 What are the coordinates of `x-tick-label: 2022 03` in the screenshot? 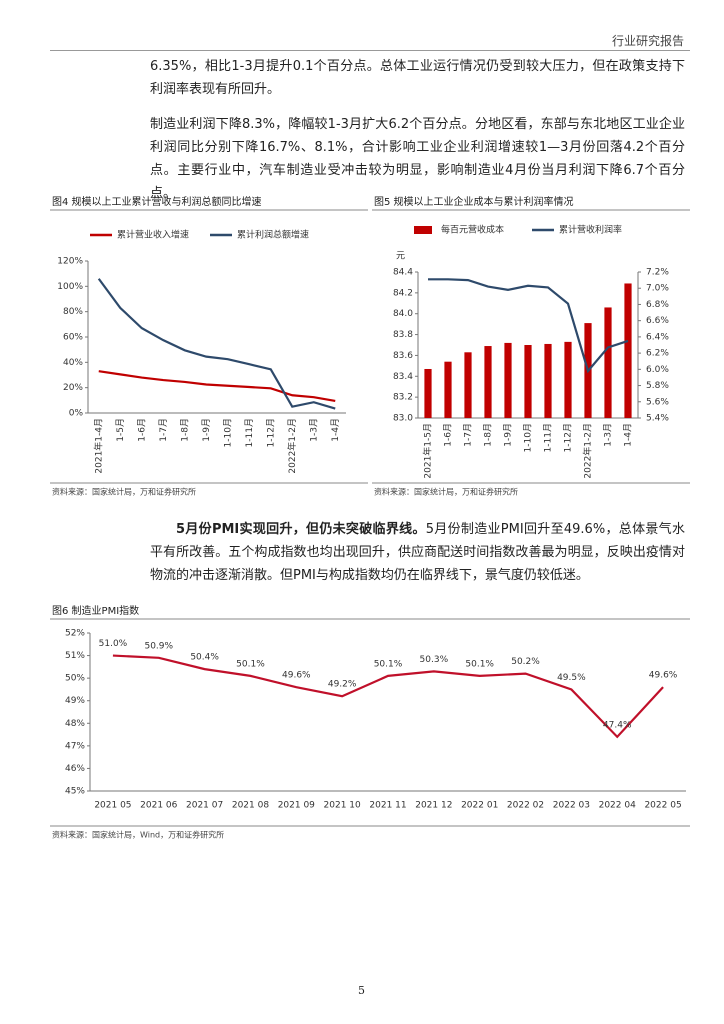 It's located at (571, 806).